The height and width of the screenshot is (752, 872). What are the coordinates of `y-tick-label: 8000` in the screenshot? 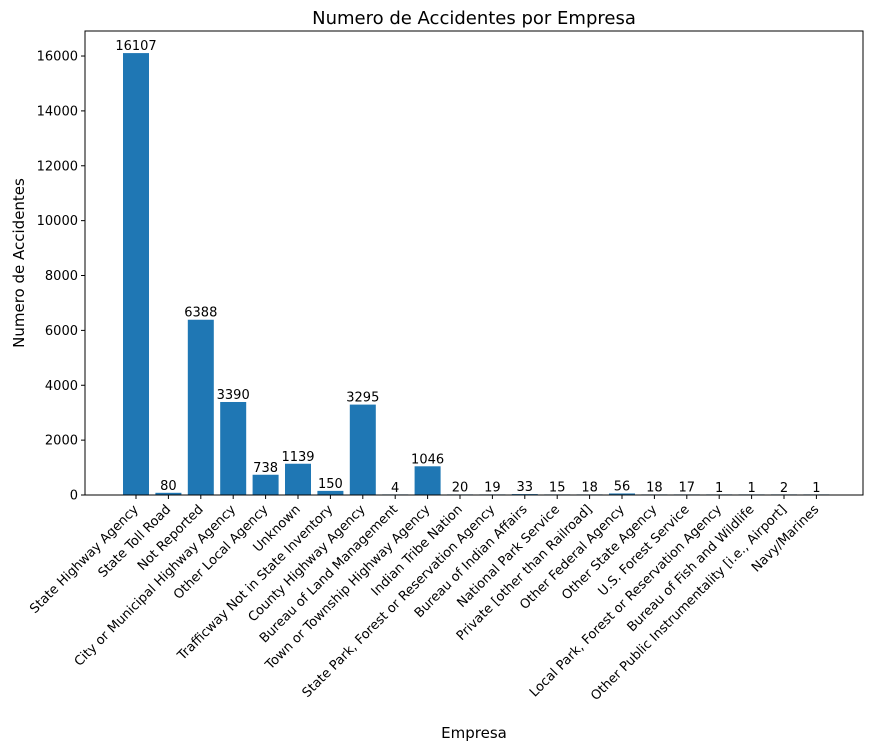 It's located at (61, 276).